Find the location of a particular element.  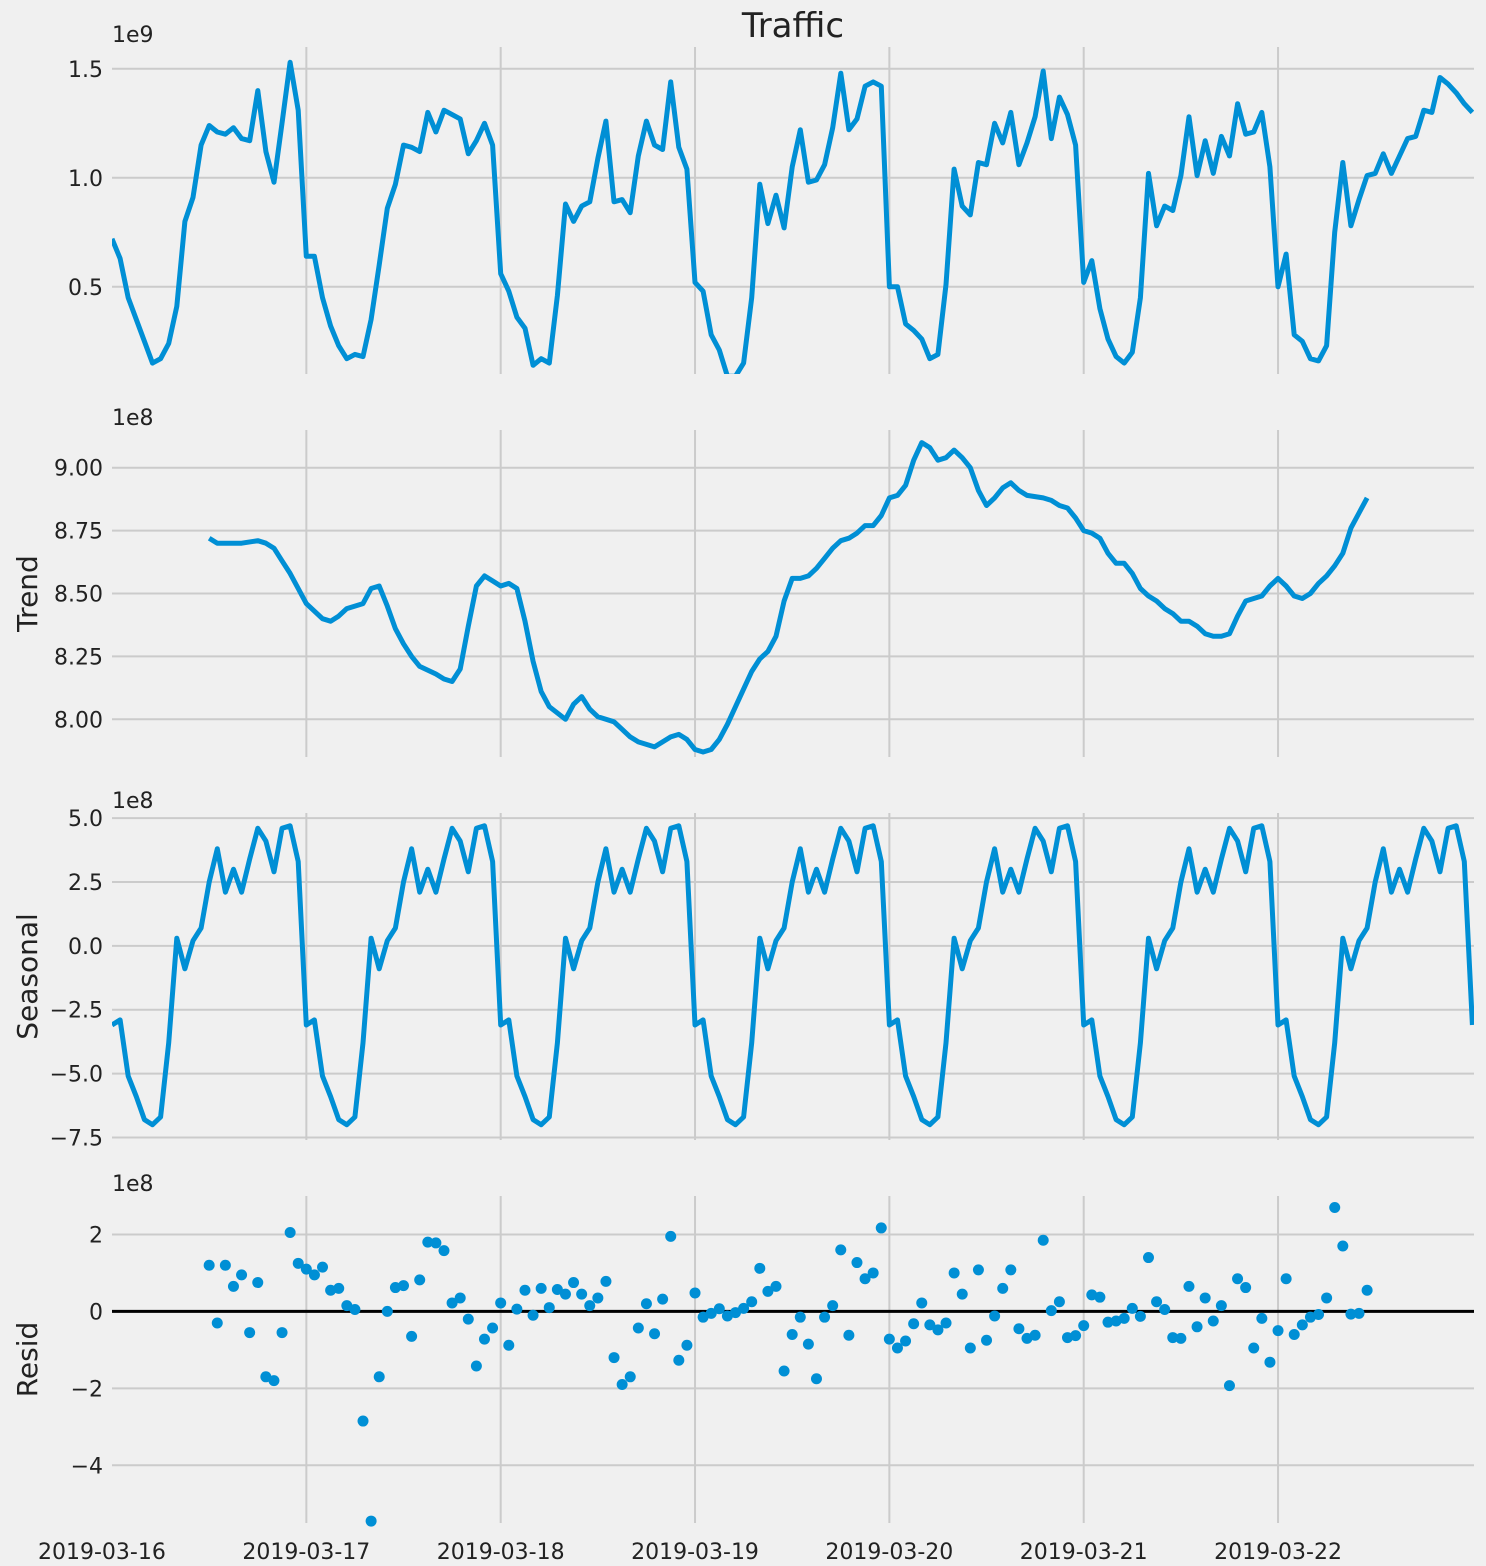

x-tick-label: 2019-03-20 is located at coordinates (889, 1552).